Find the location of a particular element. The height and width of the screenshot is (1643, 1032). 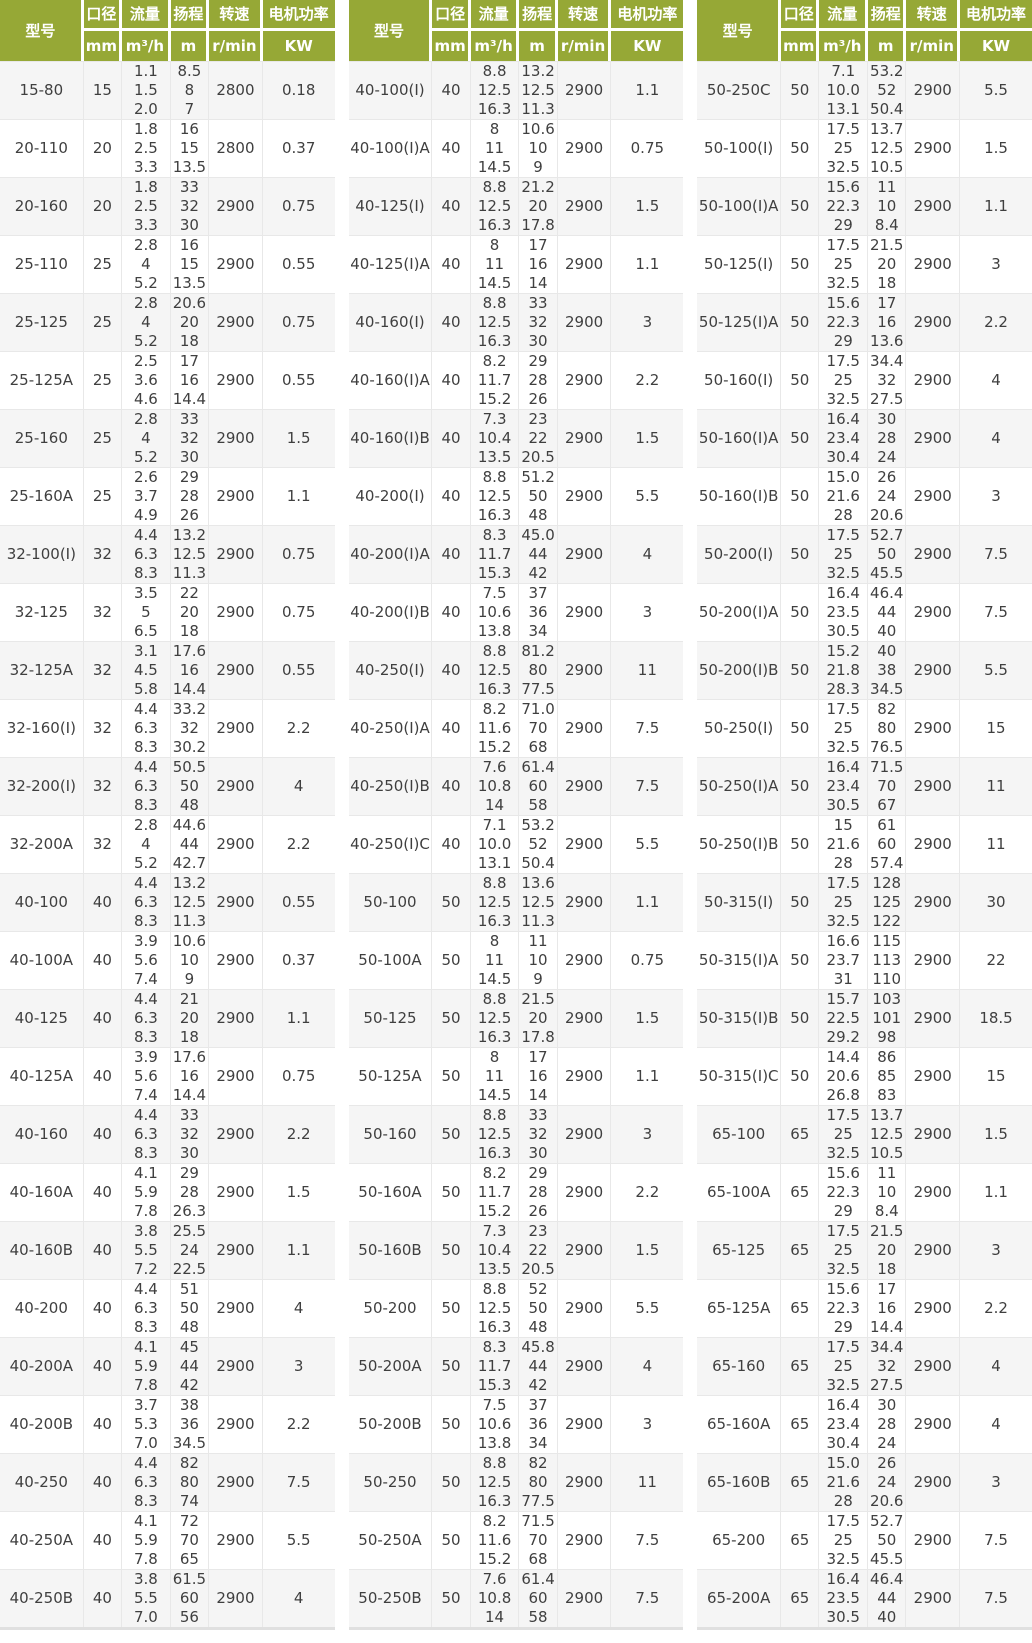

model-cell: 40-160(I)A is located at coordinates (390, 380).